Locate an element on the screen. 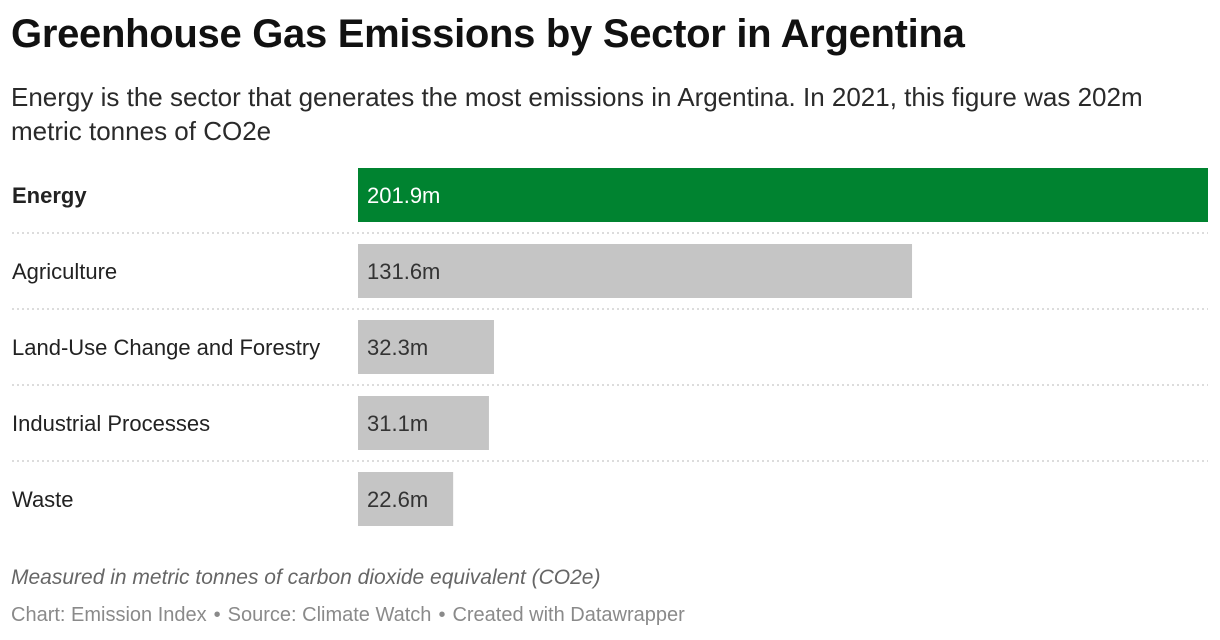  category-label: Agriculture is located at coordinates (64, 271).